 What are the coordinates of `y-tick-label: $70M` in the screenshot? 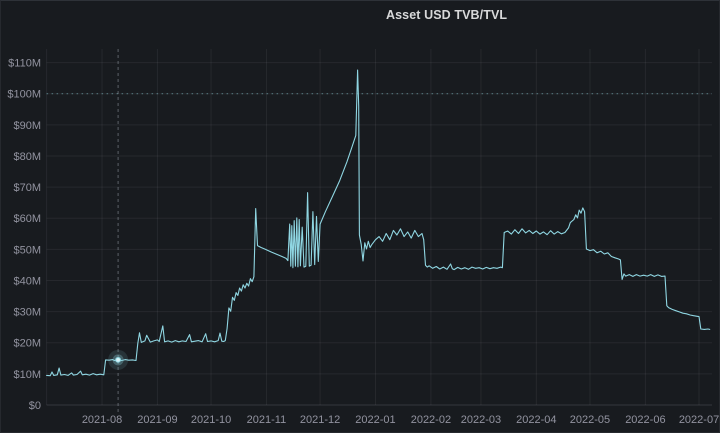 It's located at (27, 188).